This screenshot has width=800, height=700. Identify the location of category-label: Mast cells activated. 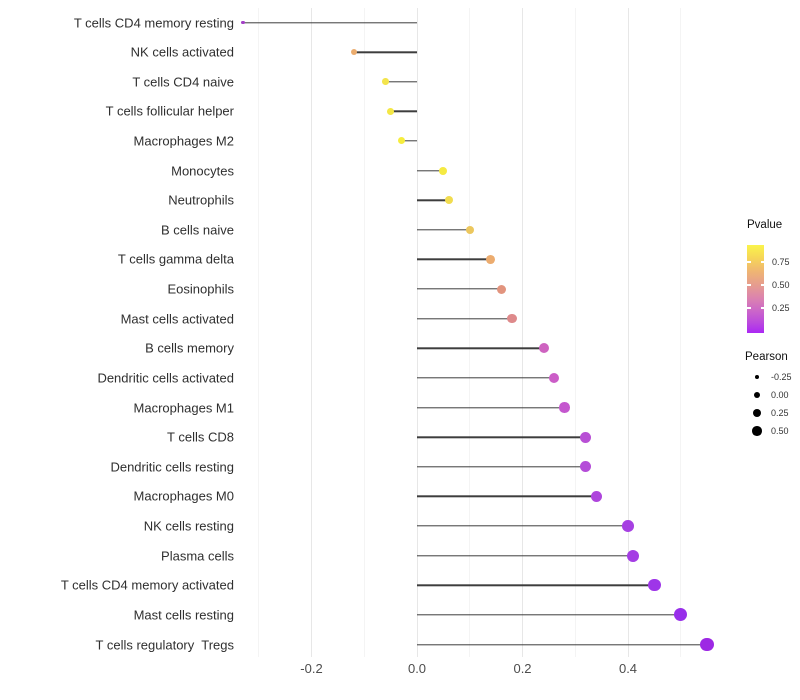
(177, 319).